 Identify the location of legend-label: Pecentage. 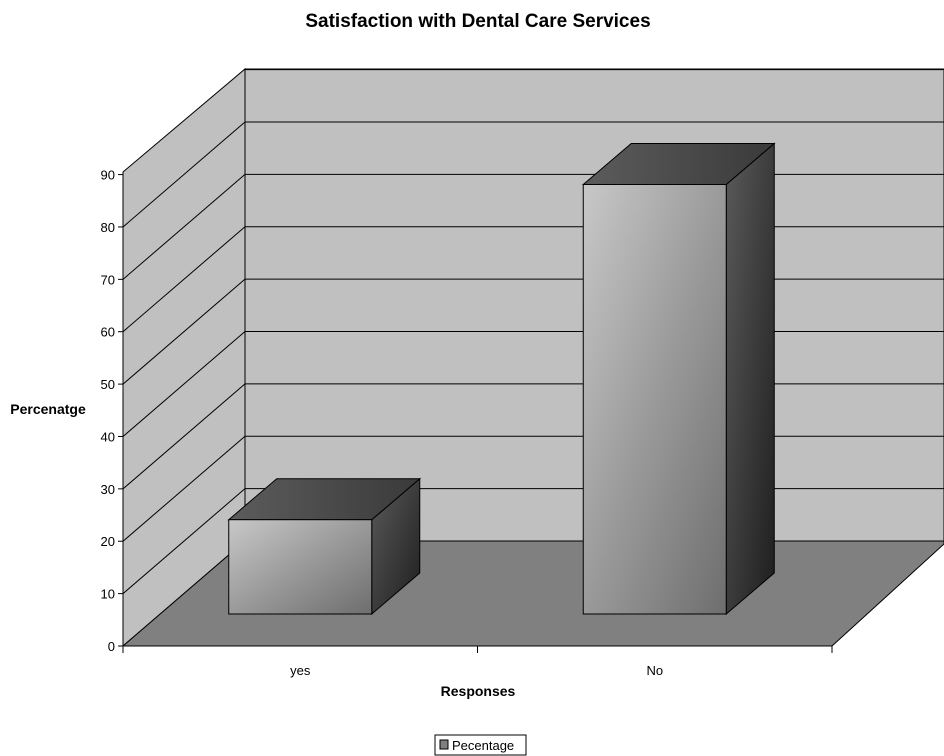
(483, 745).